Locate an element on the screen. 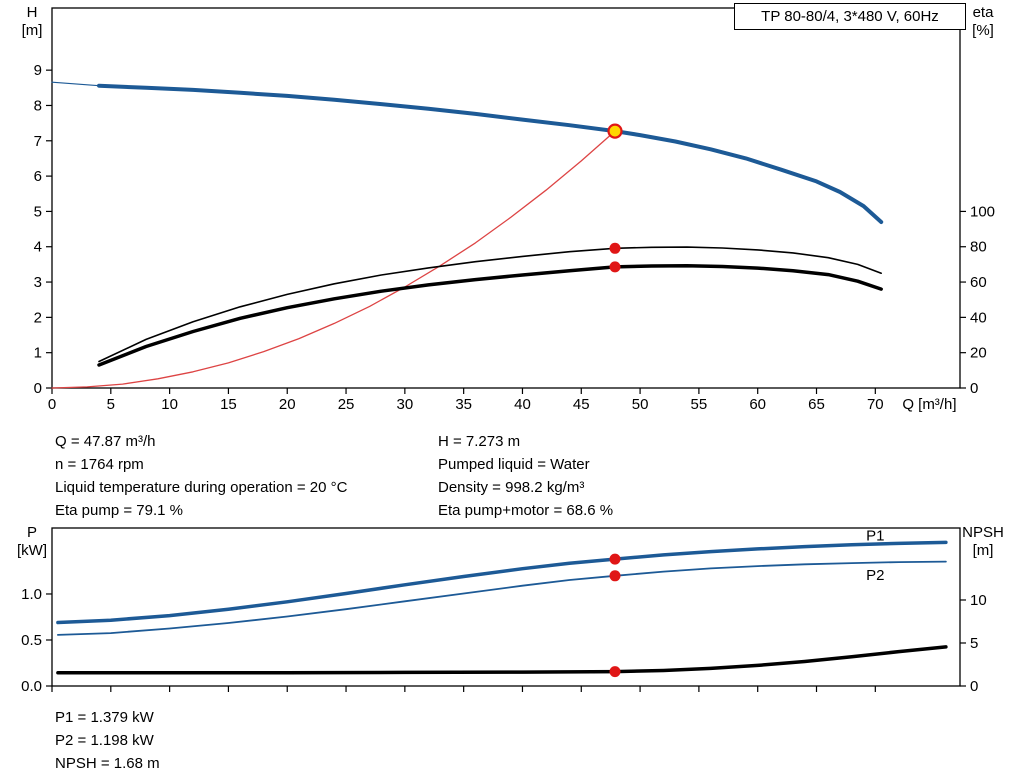  y-tick-label: 8 is located at coordinates (38, 105).